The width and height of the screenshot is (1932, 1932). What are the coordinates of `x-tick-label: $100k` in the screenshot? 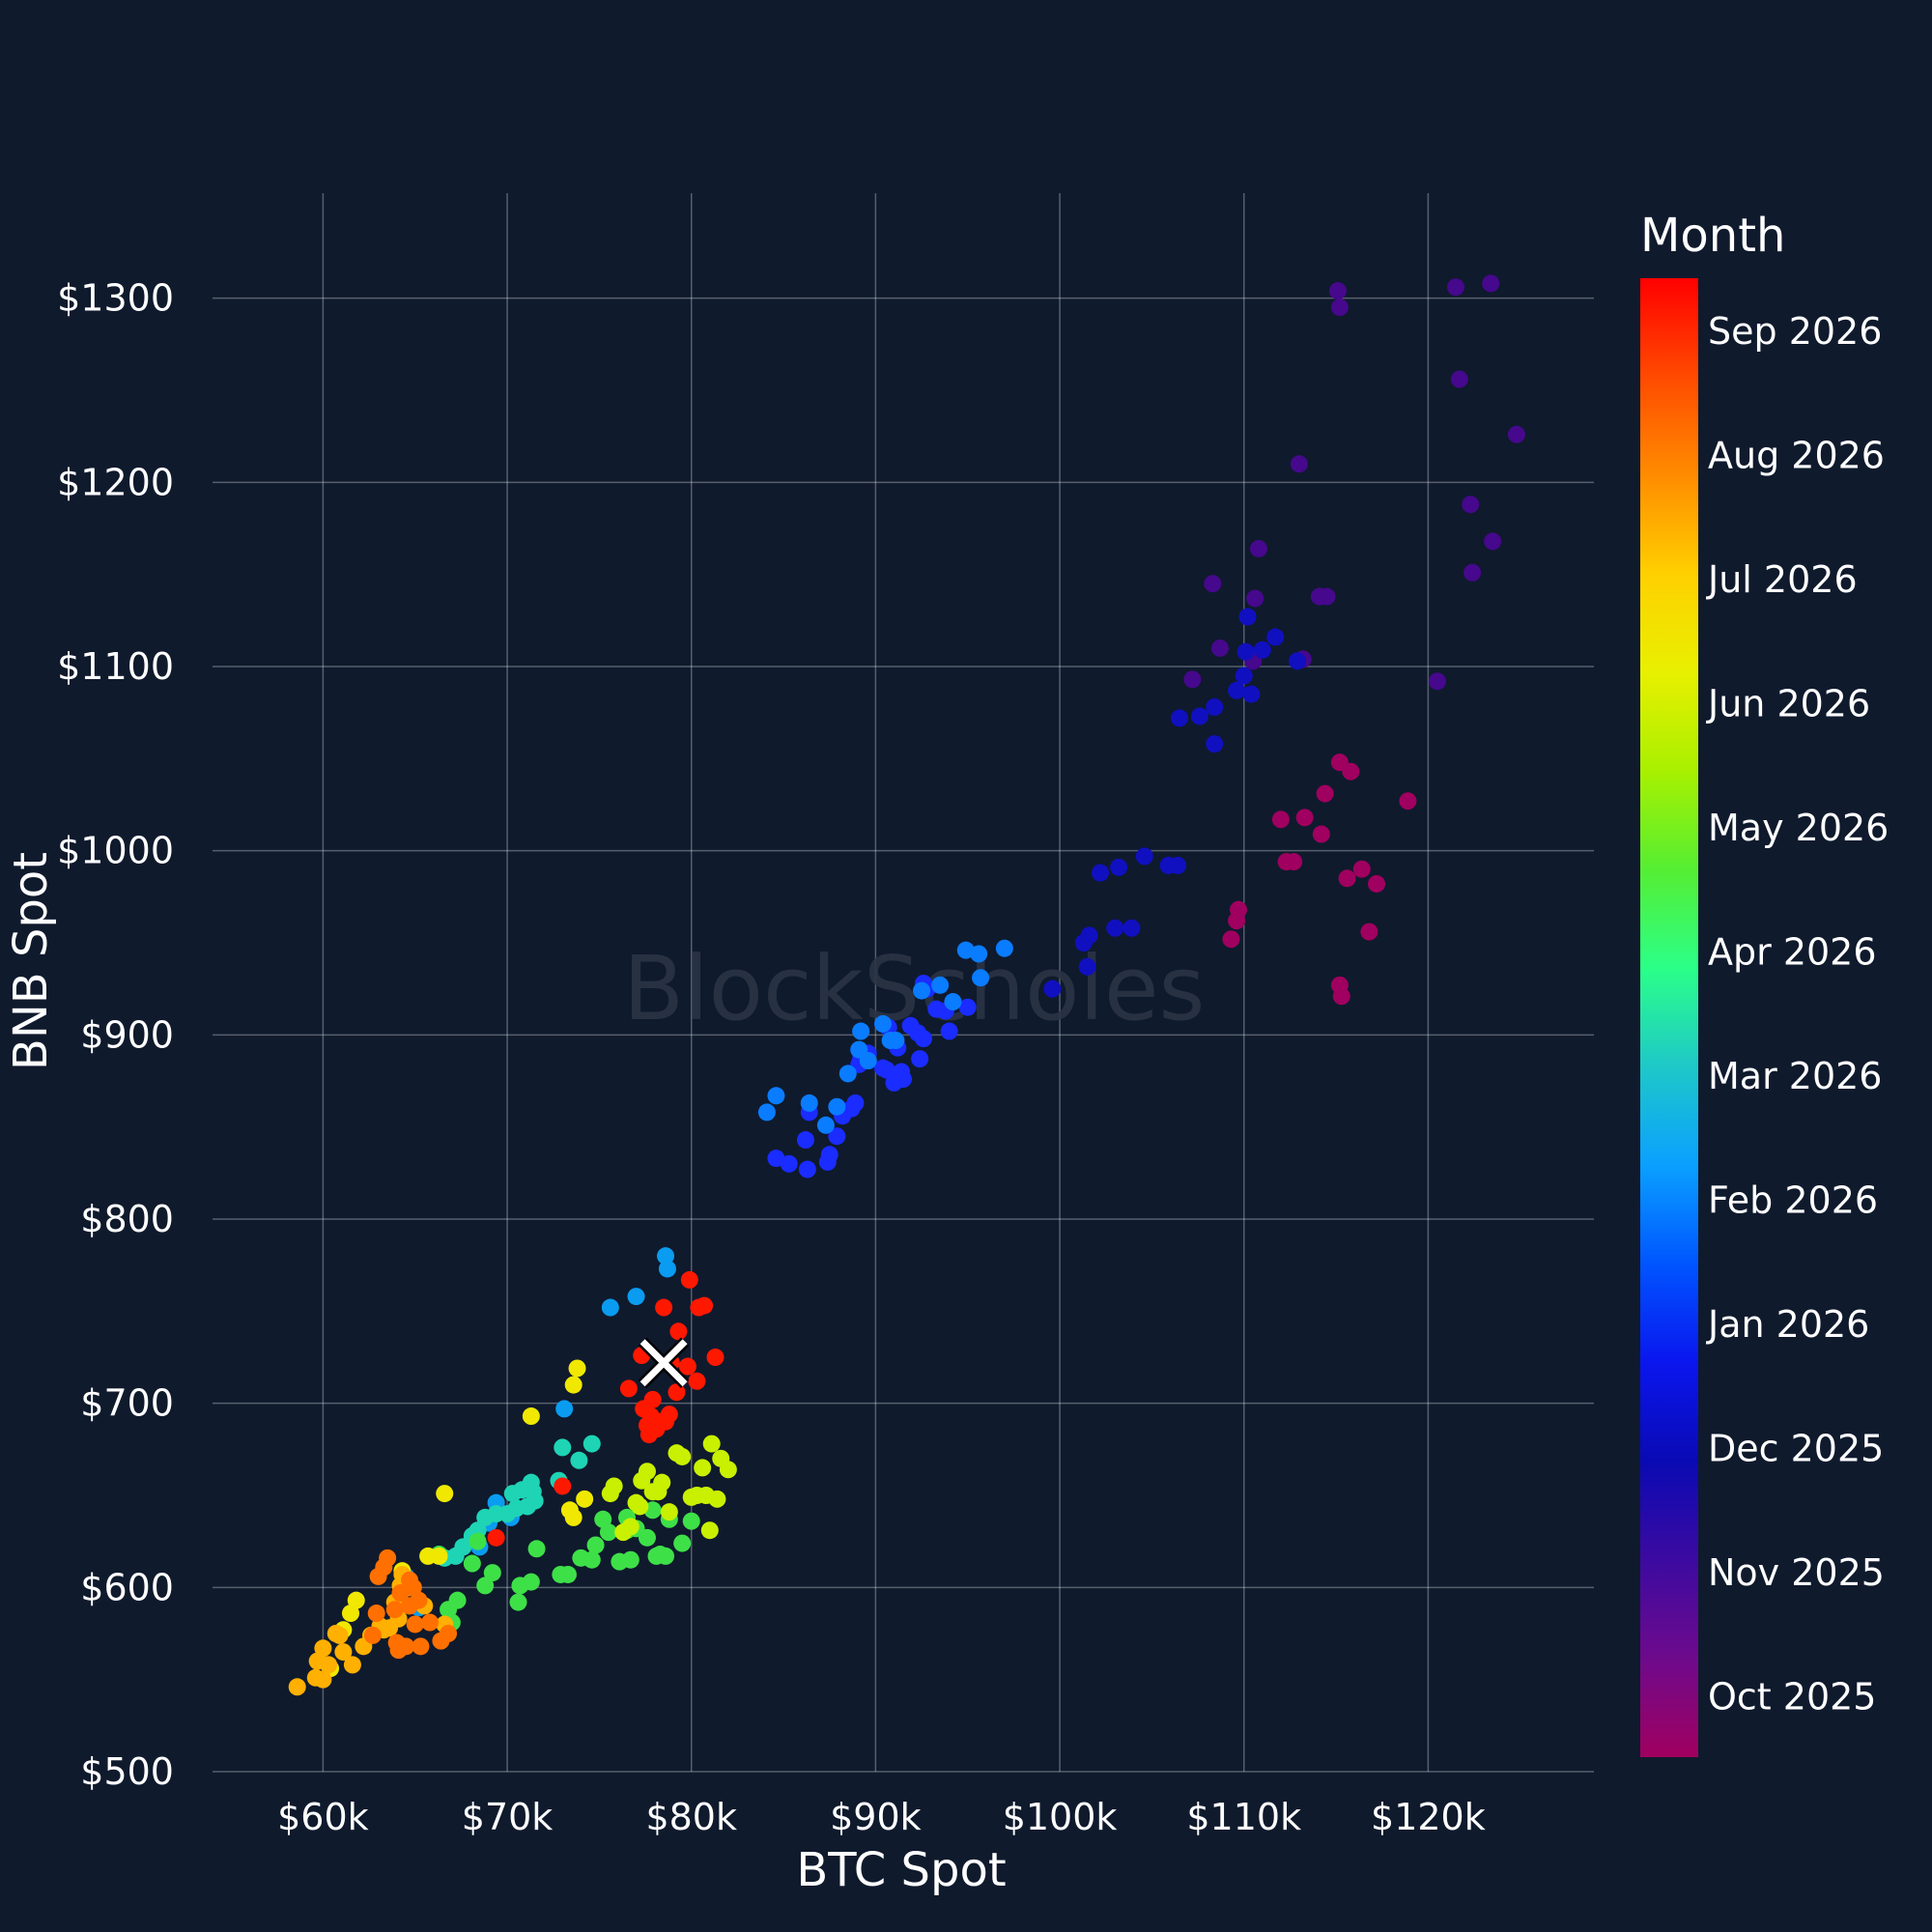 It's located at (1060, 1817).